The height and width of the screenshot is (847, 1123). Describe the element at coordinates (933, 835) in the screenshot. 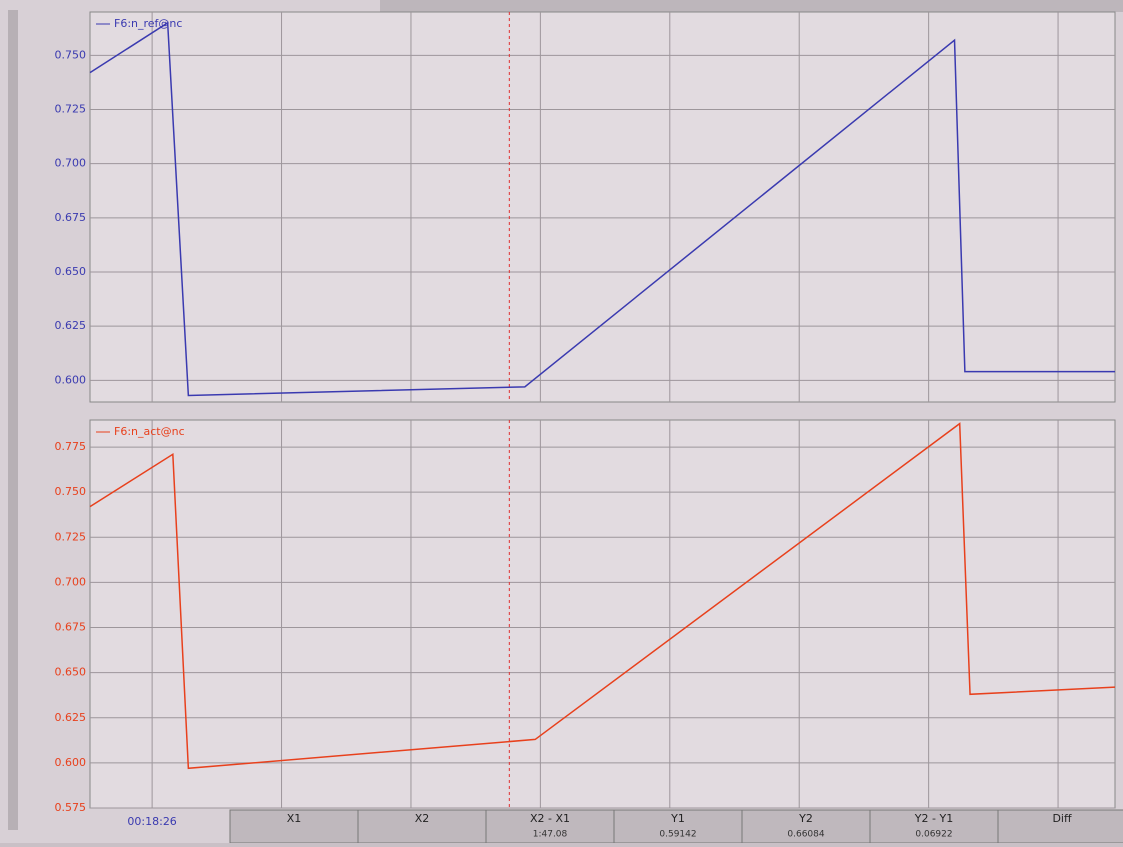

I see `table-value: 0.06922` at that location.